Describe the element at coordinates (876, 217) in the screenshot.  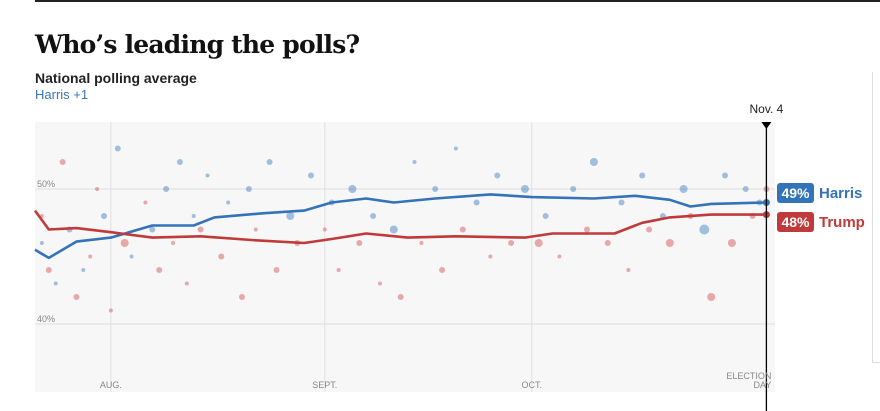
I see `side-panel-edge` at that location.